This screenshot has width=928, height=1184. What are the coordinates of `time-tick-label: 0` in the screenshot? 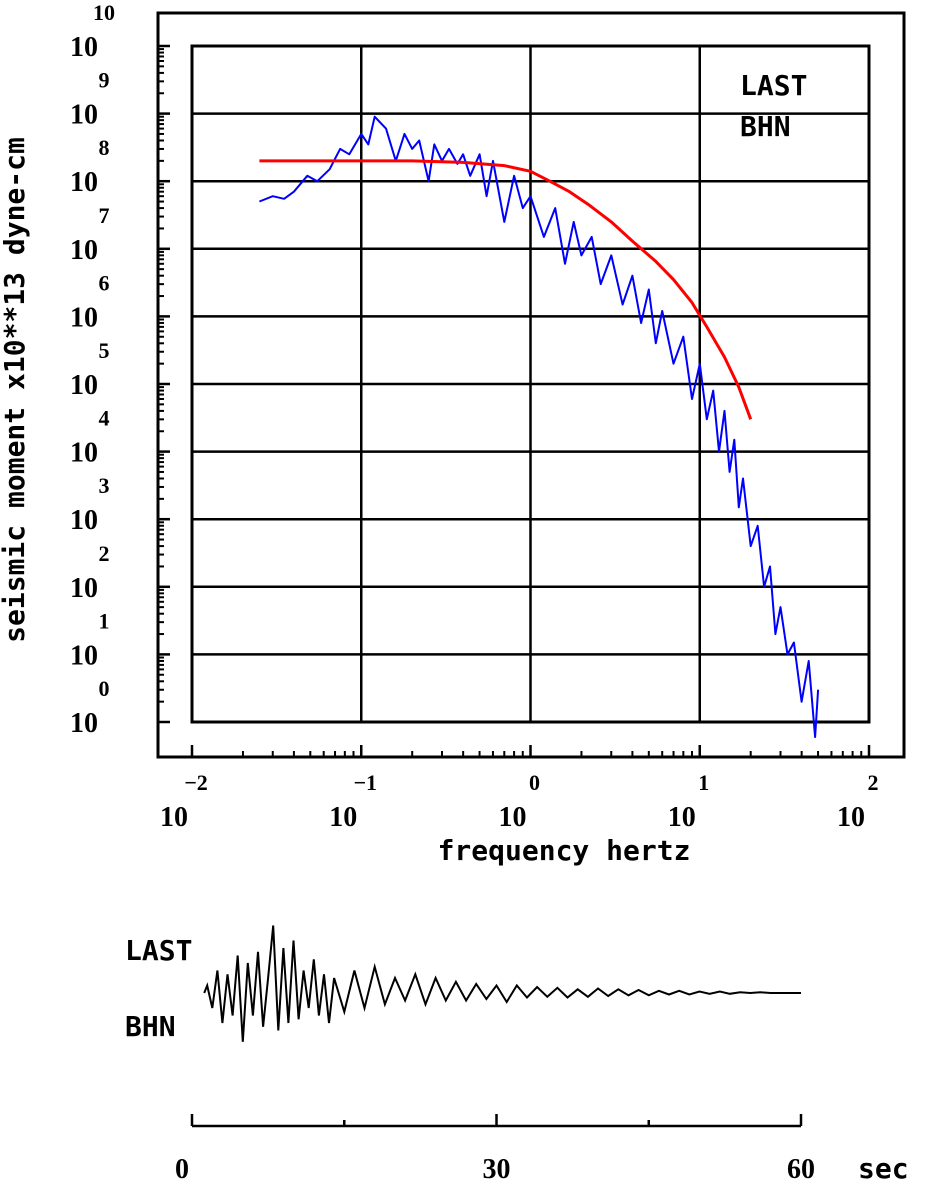 It's located at (182, 1169).